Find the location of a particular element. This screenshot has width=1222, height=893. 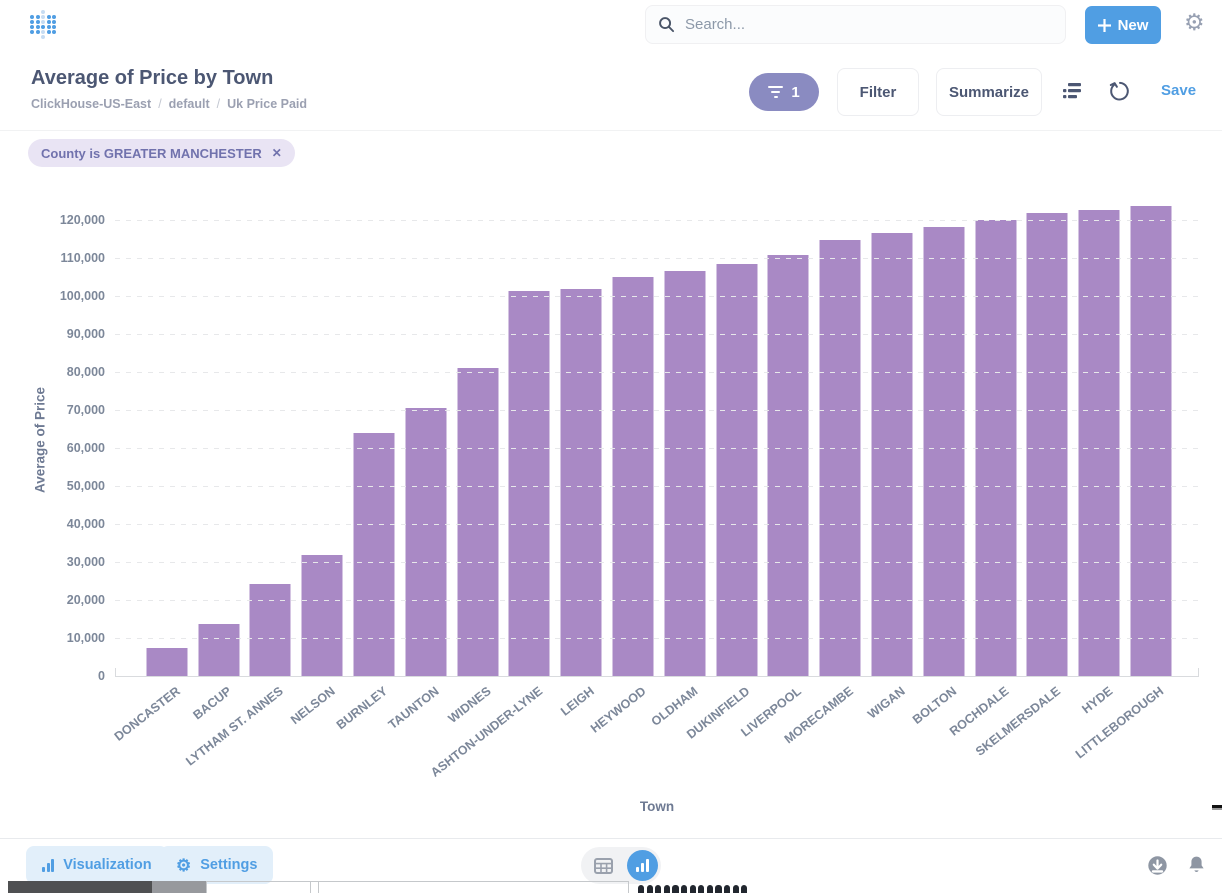

bar-slot: HEYWOOD is located at coordinates (623, 465).